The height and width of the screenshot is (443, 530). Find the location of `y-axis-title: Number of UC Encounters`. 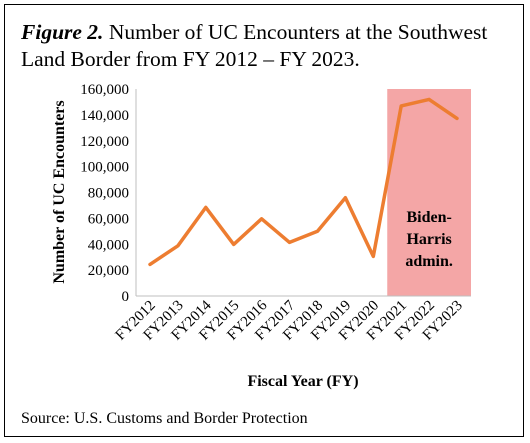

y-axis-title: Number of UC Encounters is located at coordinates (59, 191).